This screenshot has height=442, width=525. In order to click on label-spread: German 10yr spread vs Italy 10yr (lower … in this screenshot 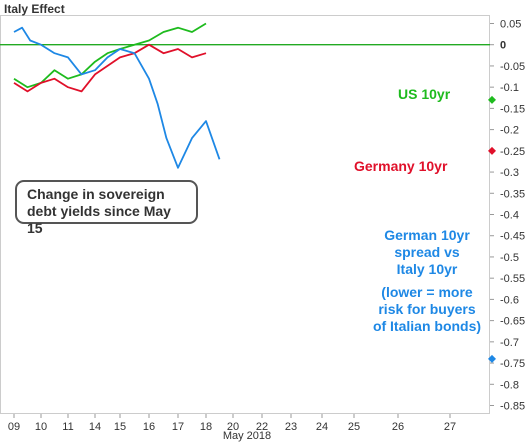, I will do `click(427, 281)`.